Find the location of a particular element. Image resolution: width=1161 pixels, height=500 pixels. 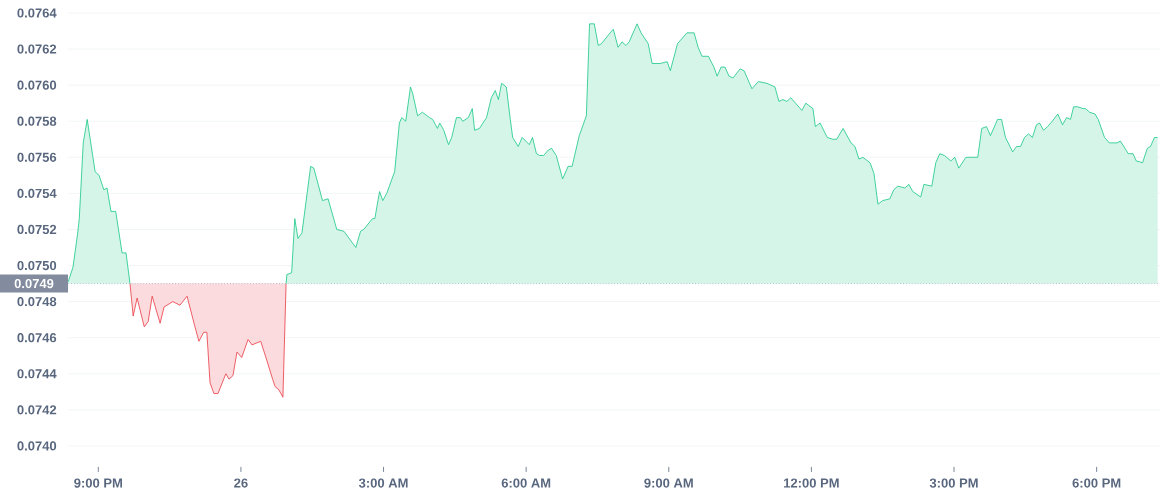

x-tick-label: 3:00 PM is located at coordinates (953, 483).